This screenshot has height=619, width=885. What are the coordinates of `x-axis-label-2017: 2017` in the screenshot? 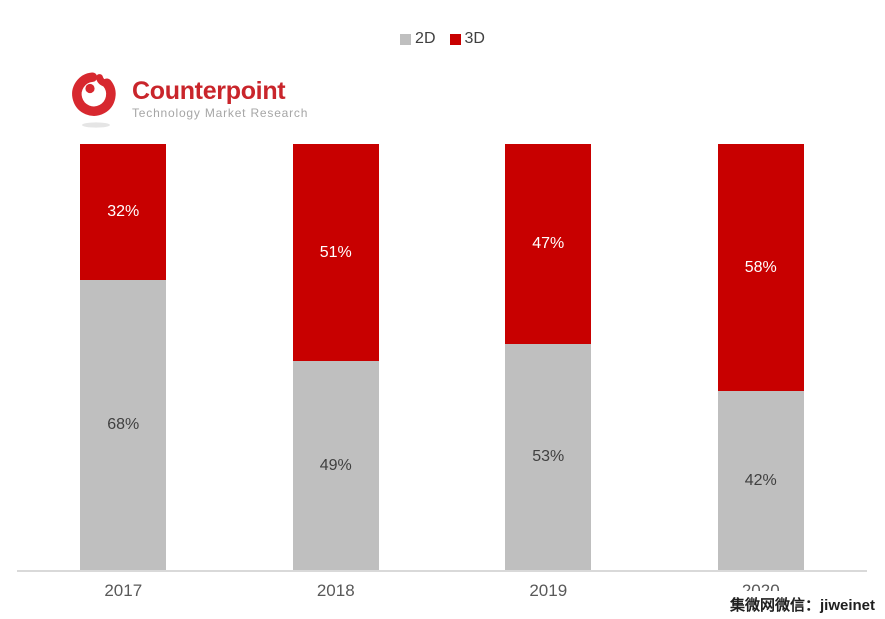 It's located at (123, 590).